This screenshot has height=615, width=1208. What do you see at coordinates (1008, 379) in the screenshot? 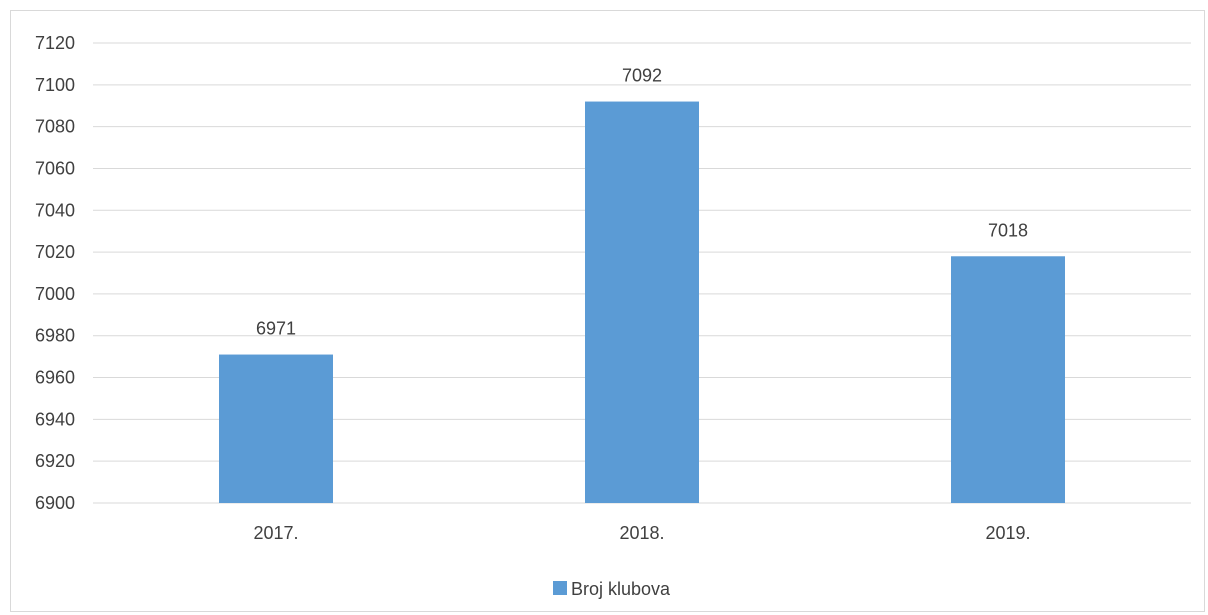
I see `bar-2019` at bounding box center [1008, 379].